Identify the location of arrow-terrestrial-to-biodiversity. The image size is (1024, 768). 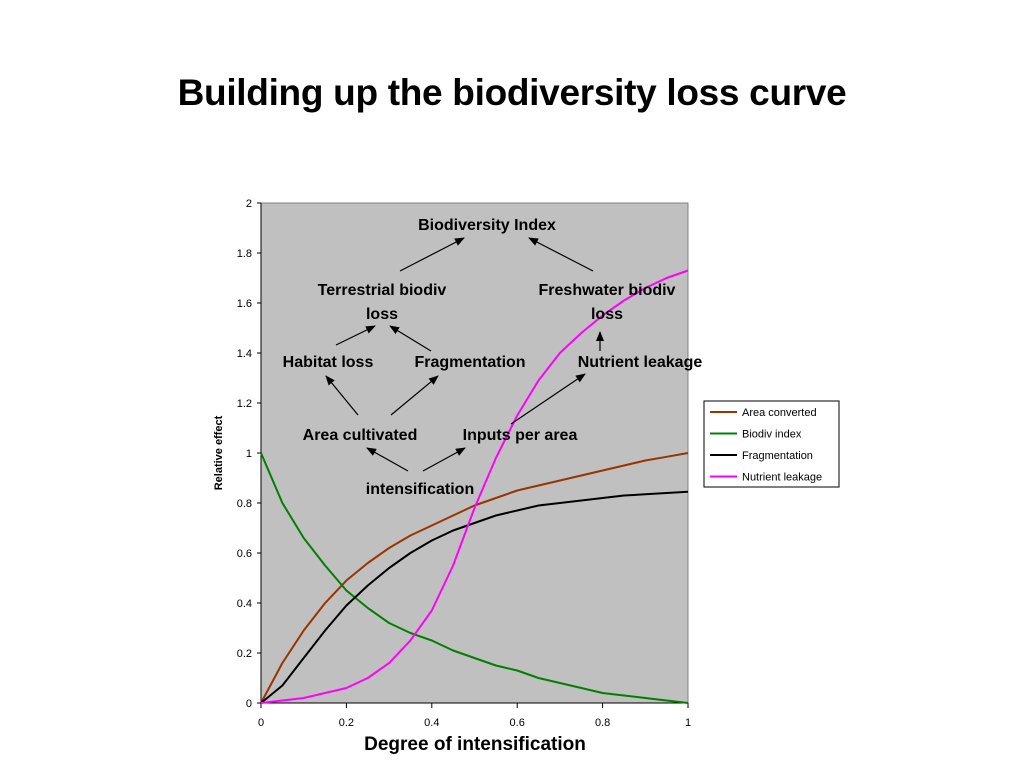
(432, 254).